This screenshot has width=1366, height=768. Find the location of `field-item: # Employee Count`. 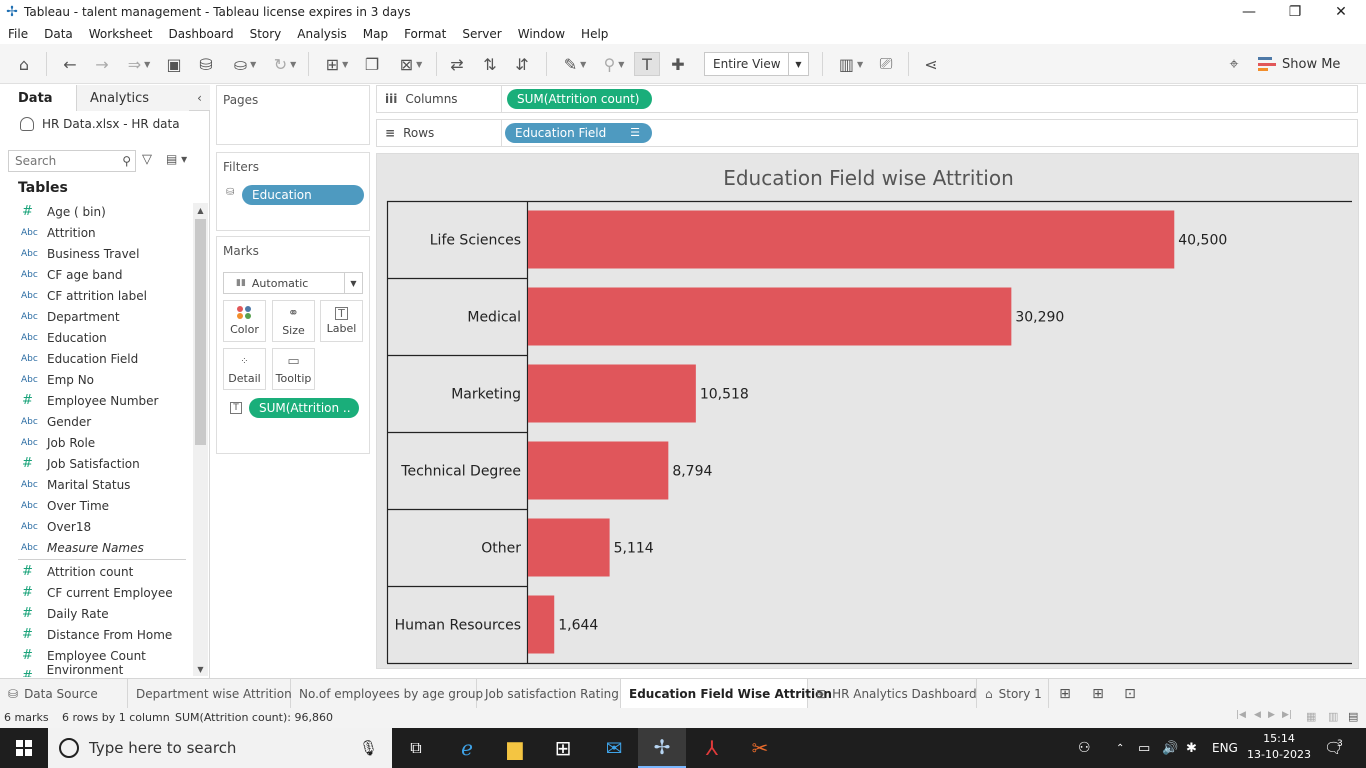

field-item: # Employee Count is located at coordinates (96, 655).